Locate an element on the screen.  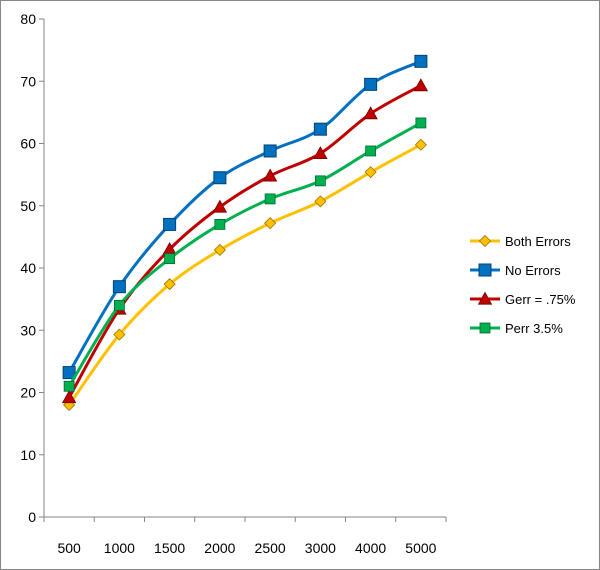
legend-item: No Errors is located at coordinates (515, 270).